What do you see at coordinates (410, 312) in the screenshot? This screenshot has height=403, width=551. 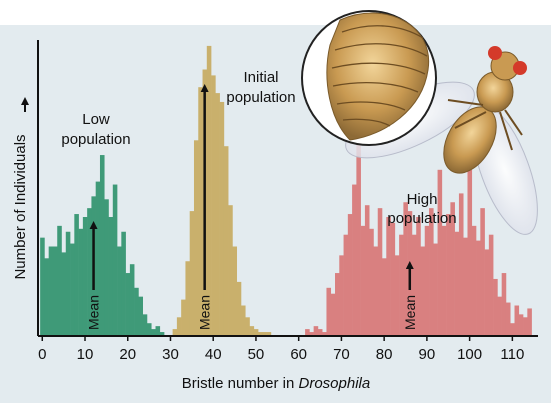 I see `mean-label-high: Mean` at bounding box center [410, 312].